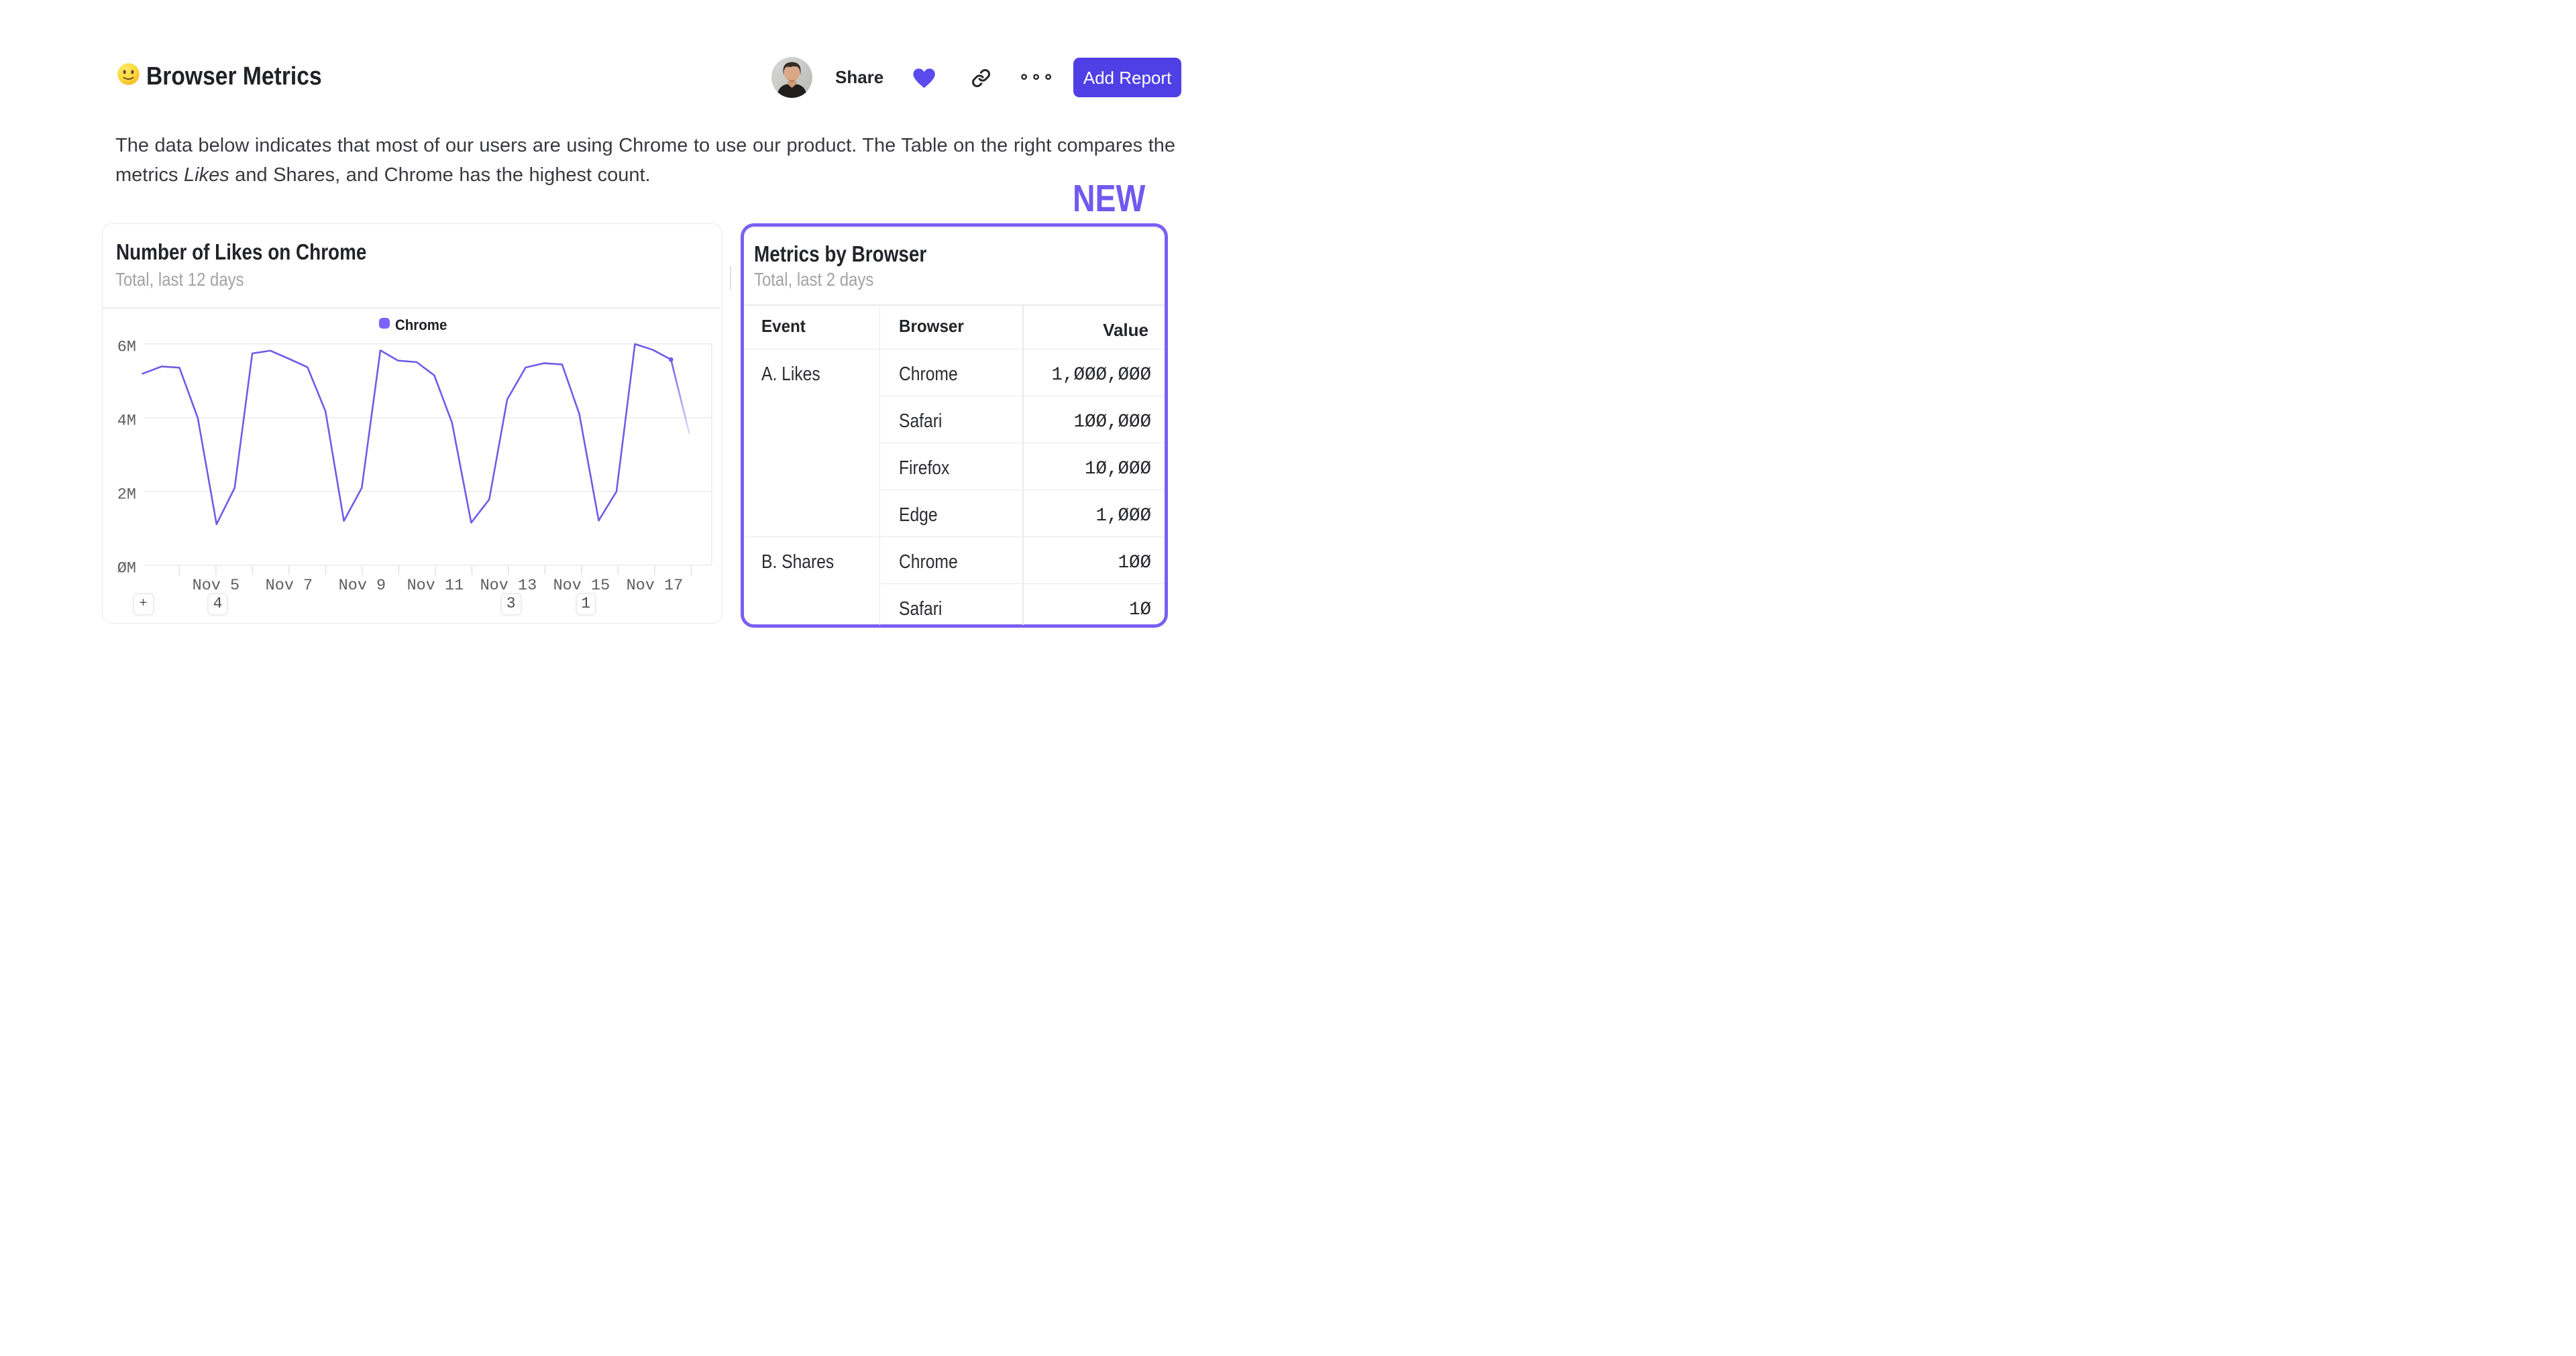 This screenshot has height=1356, width=2576. I want to click on svg-text: 2M, so click(126, 495).